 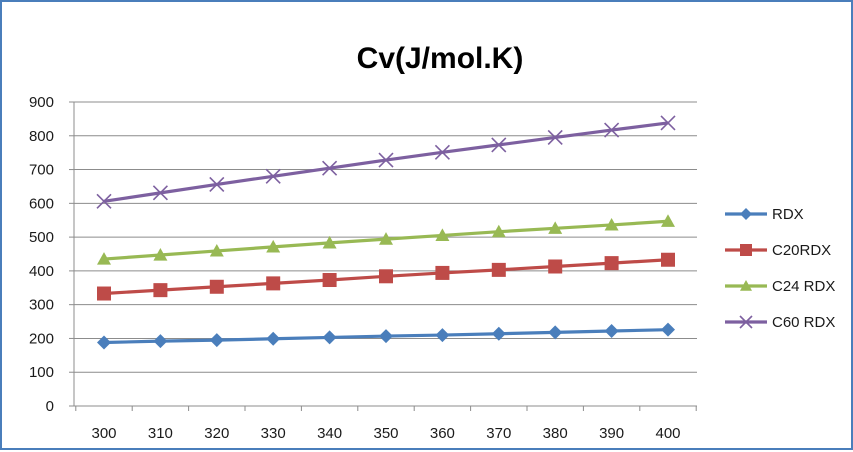 I want to click on legend-label: C20RDX, so click(x=801, y=250).